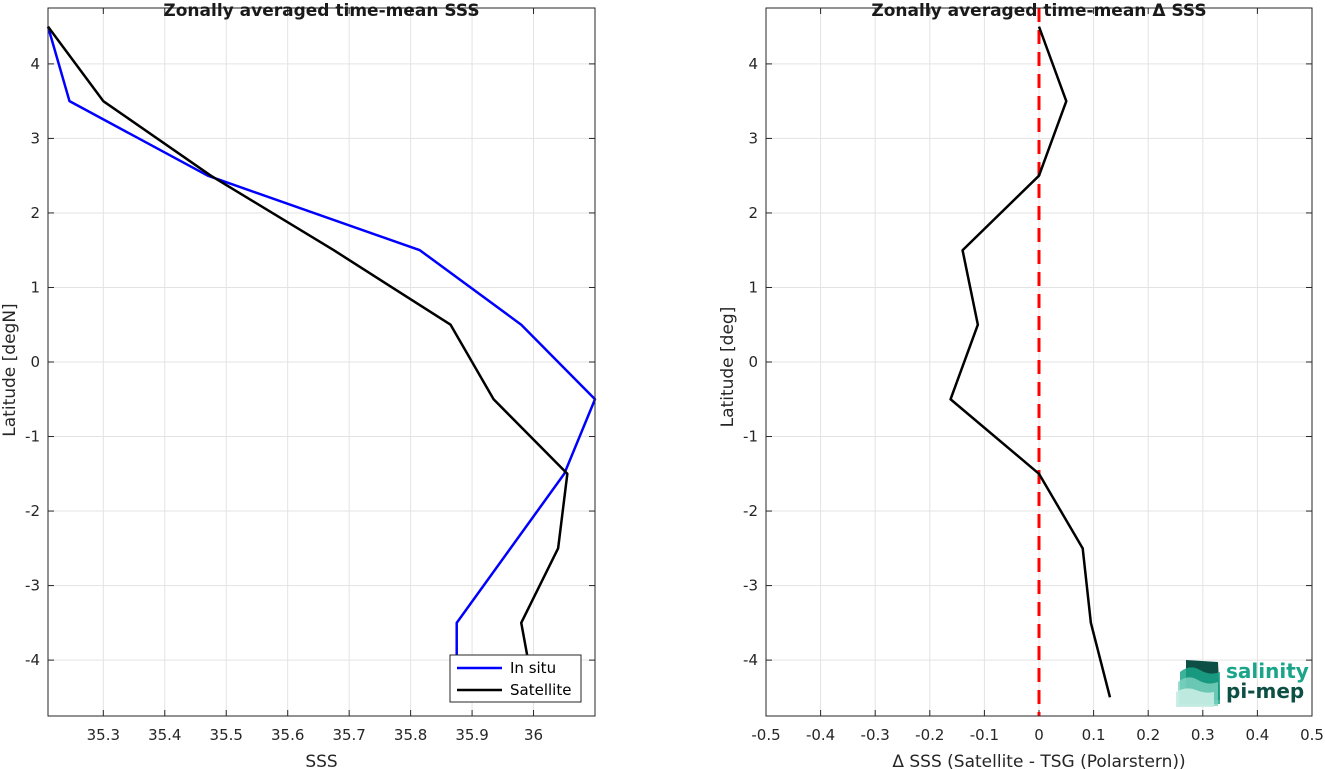 The height and width of the screenshot is (769, 1325). I want to click on salinity-pi-mep-logo: salinity pi-mep, so click(1242, 683).